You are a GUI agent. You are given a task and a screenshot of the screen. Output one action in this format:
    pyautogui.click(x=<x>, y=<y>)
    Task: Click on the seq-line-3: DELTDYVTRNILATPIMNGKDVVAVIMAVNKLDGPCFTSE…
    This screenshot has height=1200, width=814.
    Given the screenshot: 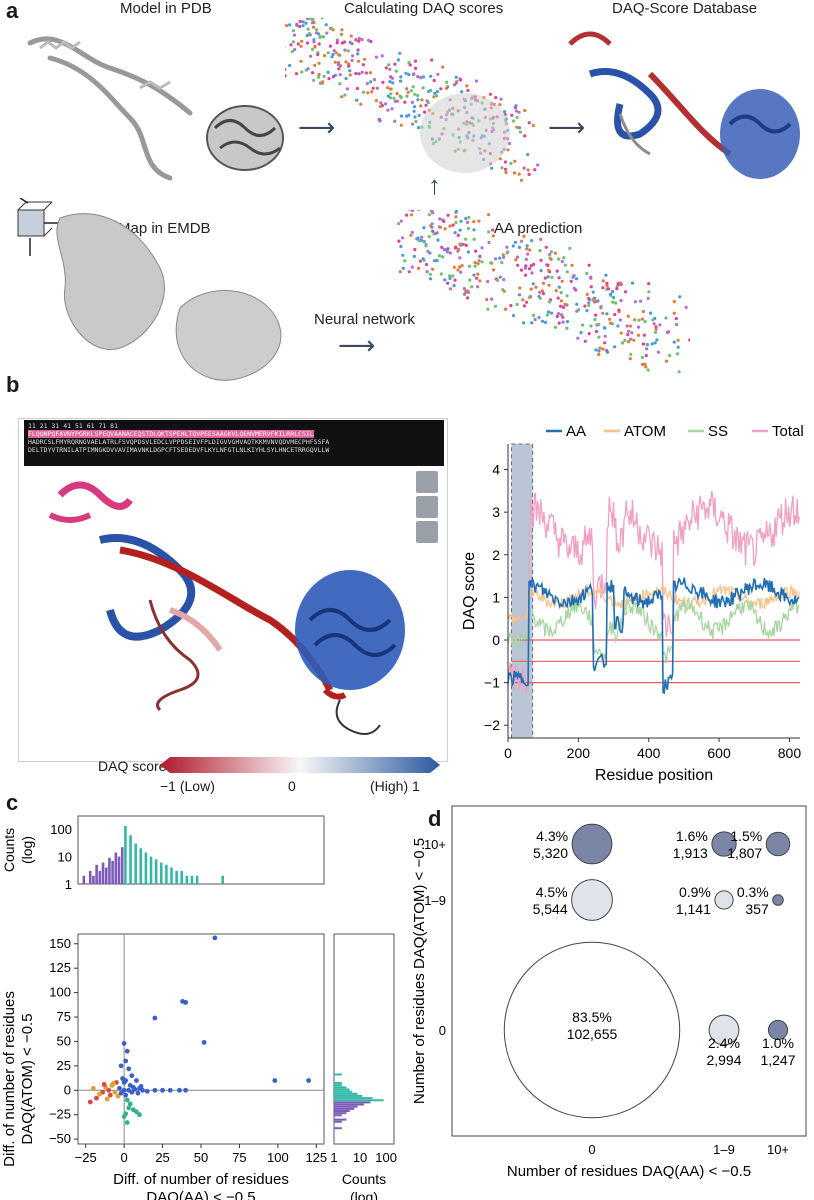 What is the action you would take?
    pyautogui.click(x=179, y=450)
    